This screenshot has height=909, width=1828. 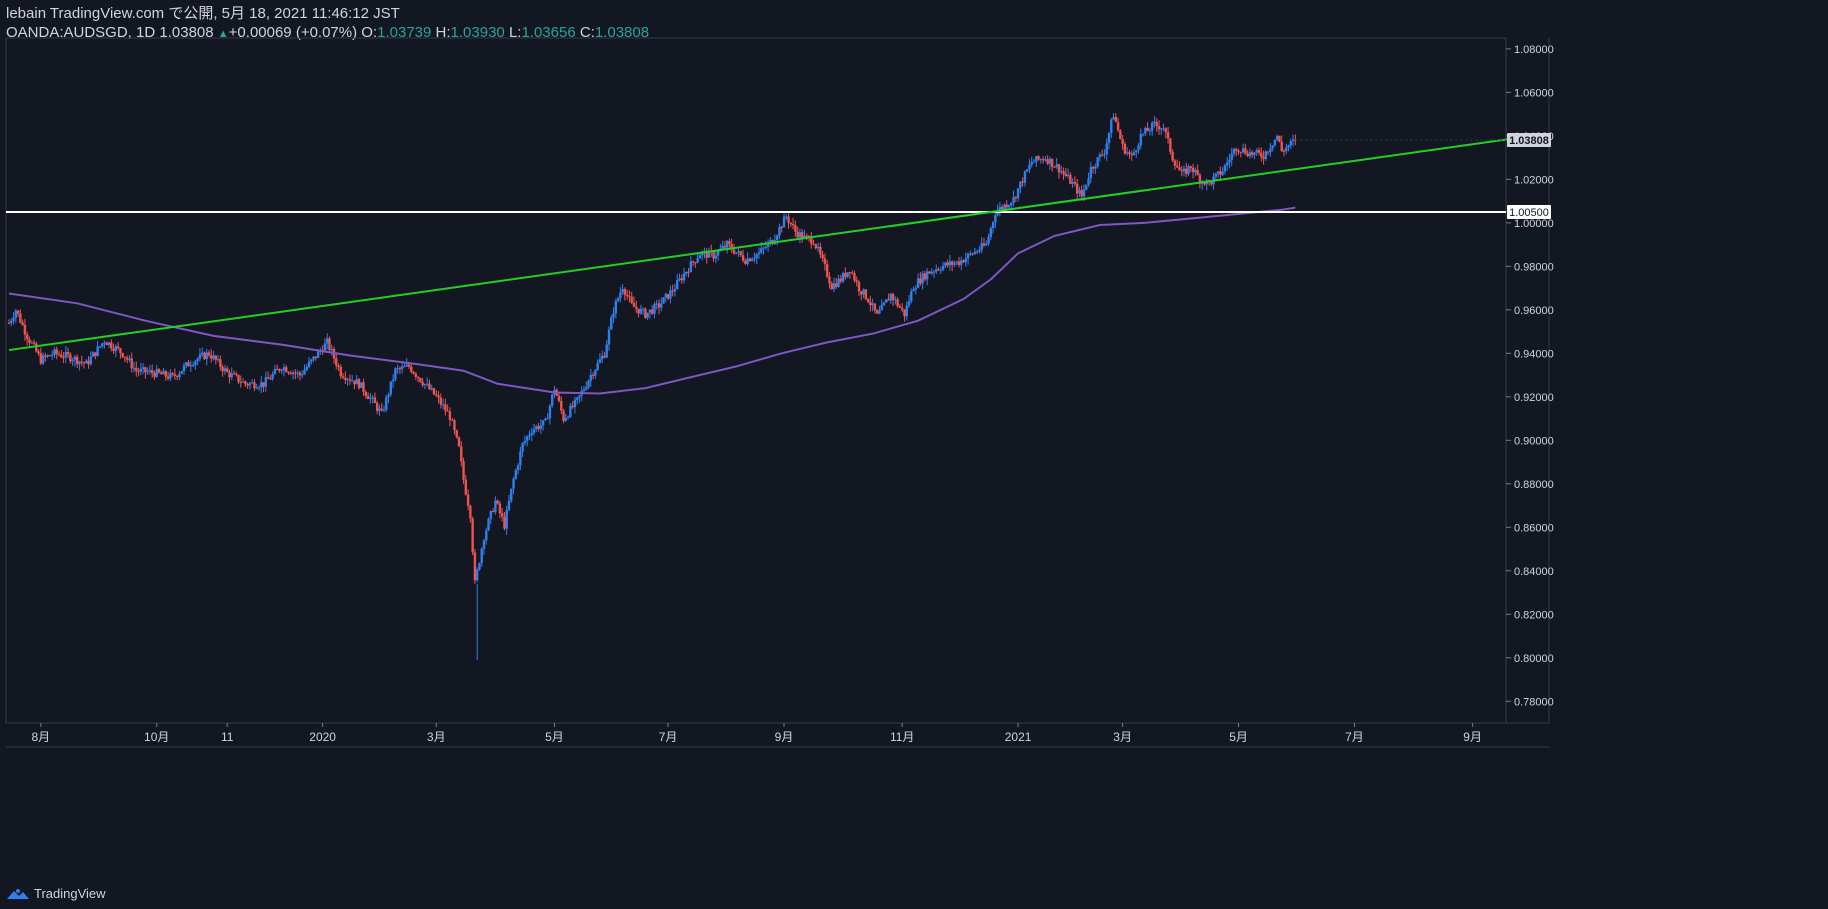 I want to click on brand-label: TradingView, so click(x=70, y=893).